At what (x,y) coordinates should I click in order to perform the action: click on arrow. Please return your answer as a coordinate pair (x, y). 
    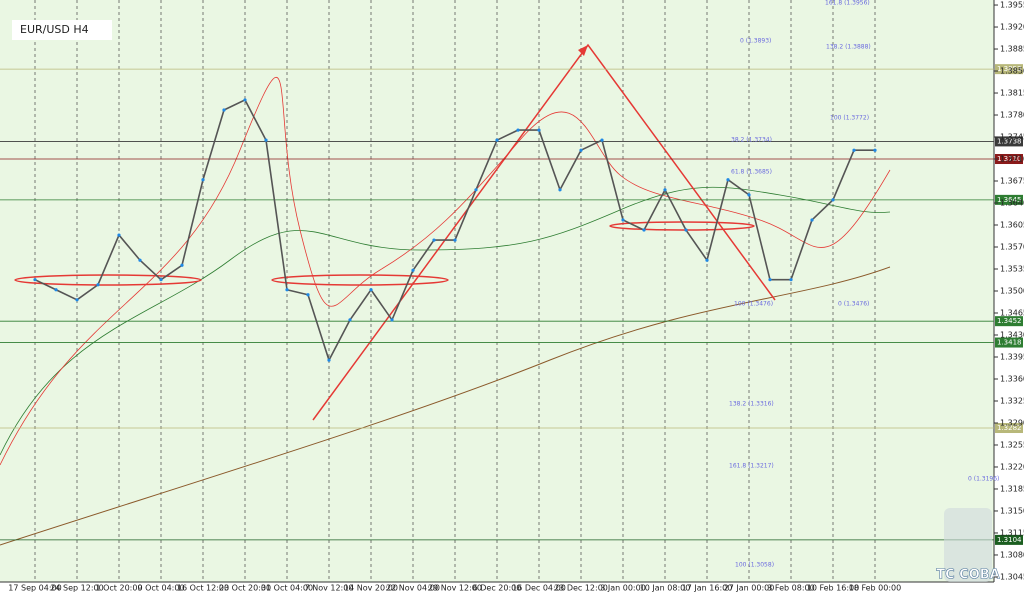
    Looking at the image, I should click on (583, 50).